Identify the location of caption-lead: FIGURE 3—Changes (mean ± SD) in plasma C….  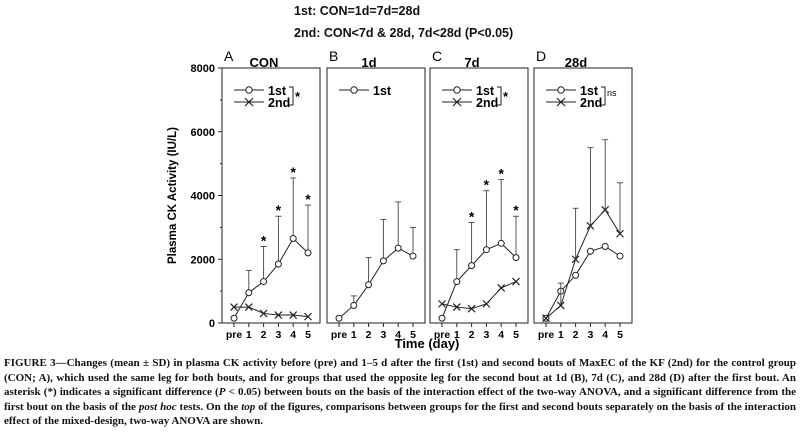
(400, 377).